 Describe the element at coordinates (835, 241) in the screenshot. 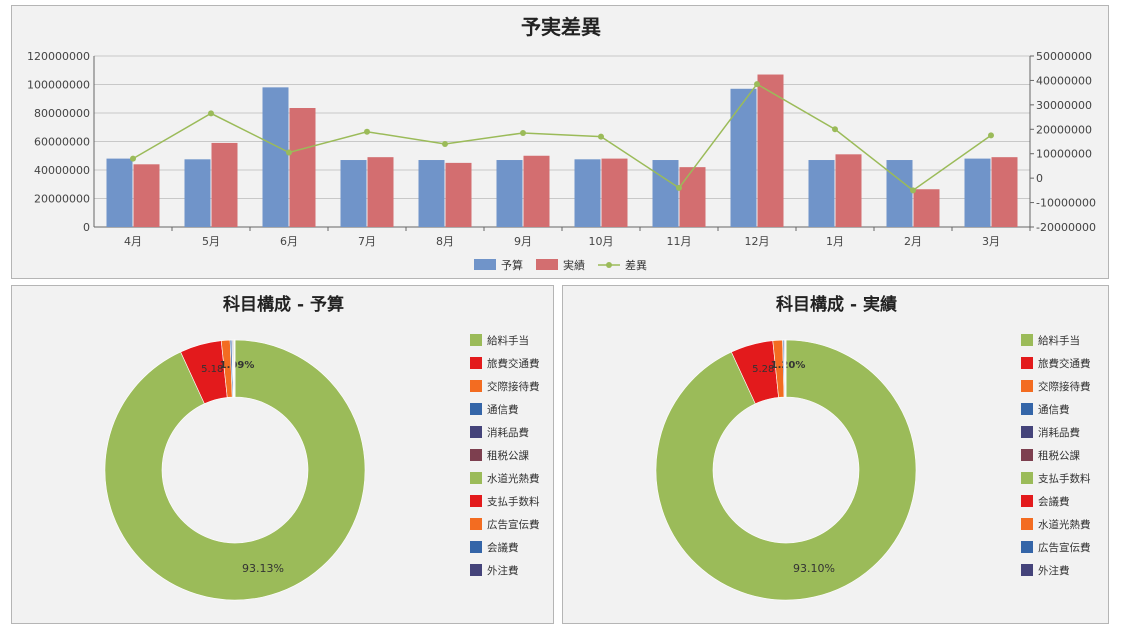

I see `x-tick-label: 1月` at that location.